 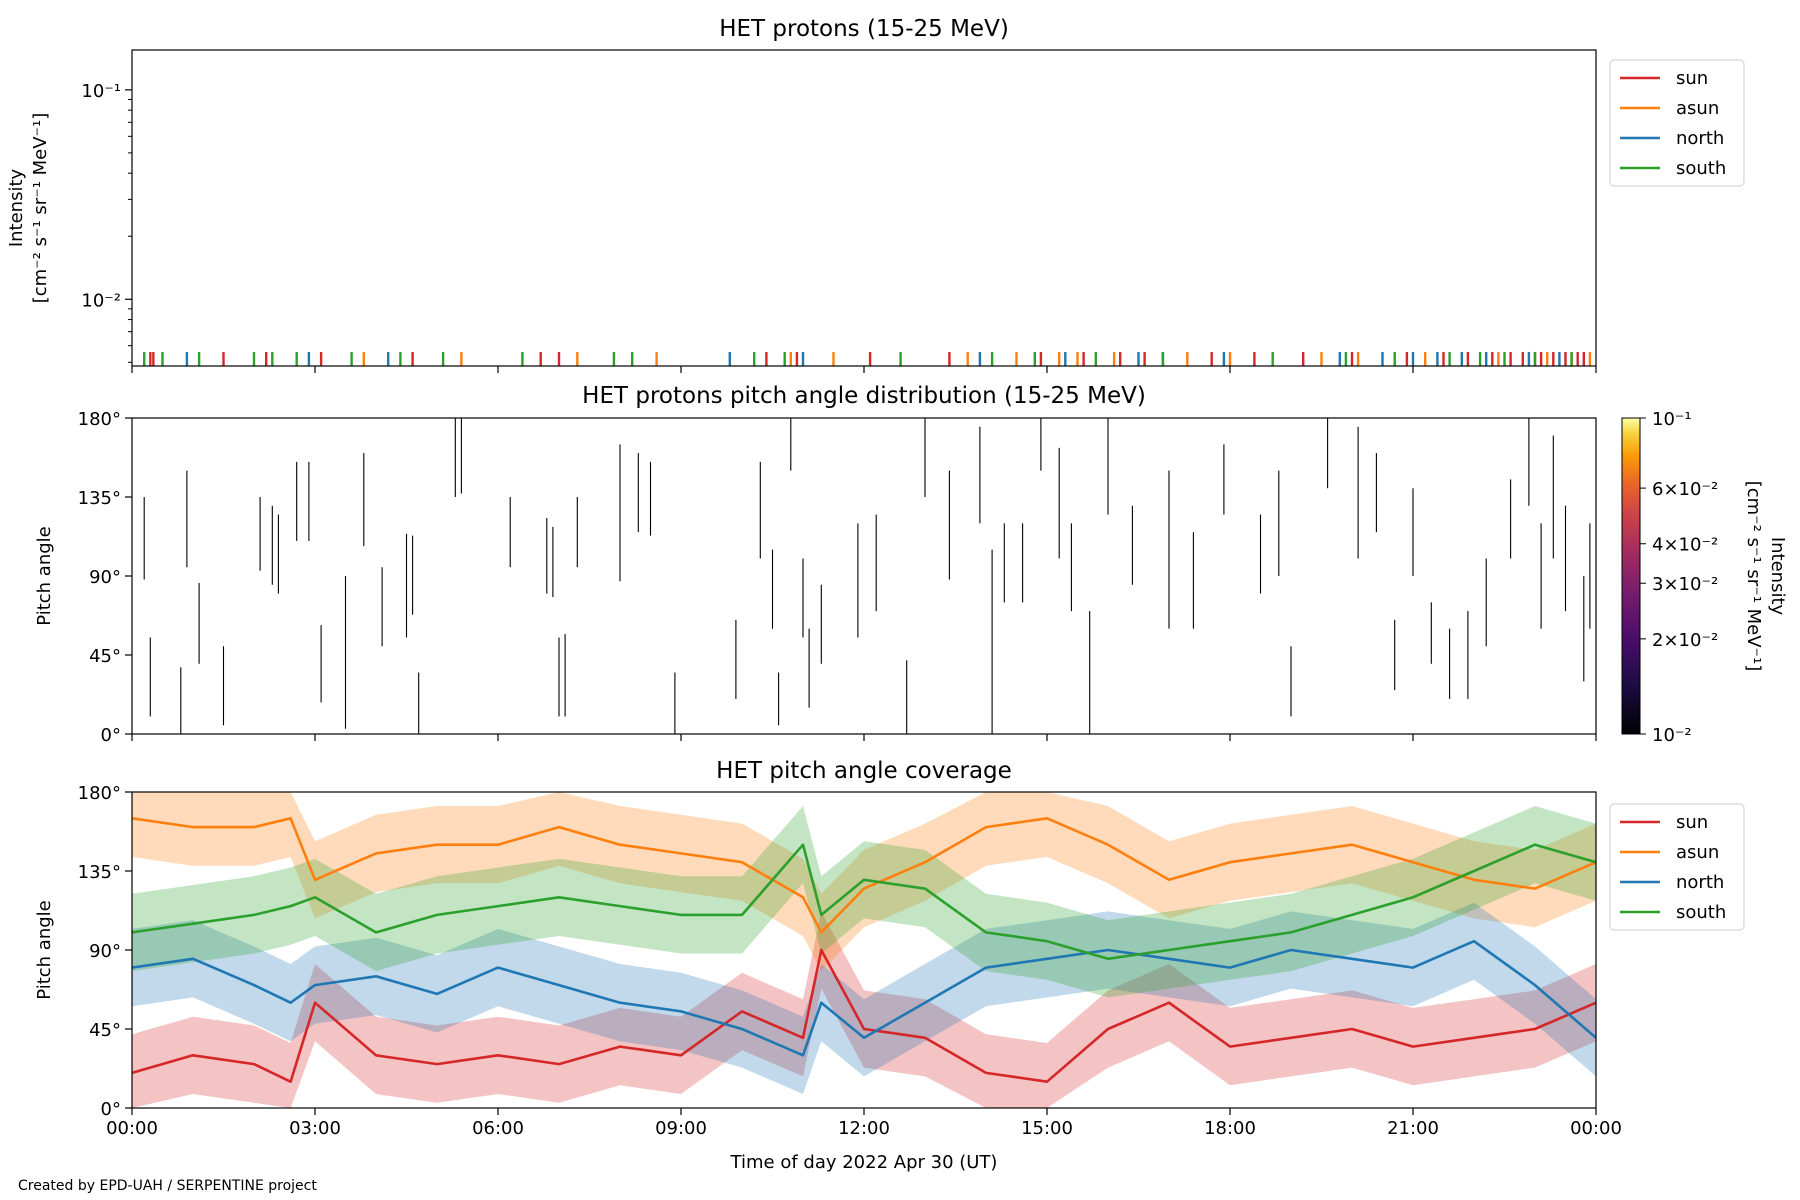 What do you see at coordinates (864, 1128) in the screenshot?
I see `x-tick-label: 12:00` at bounding box center [864, 1128].